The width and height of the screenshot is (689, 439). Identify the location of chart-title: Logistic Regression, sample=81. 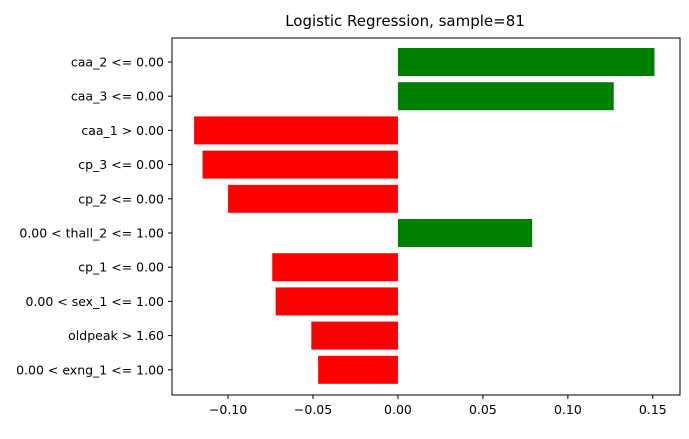
(405, 21).